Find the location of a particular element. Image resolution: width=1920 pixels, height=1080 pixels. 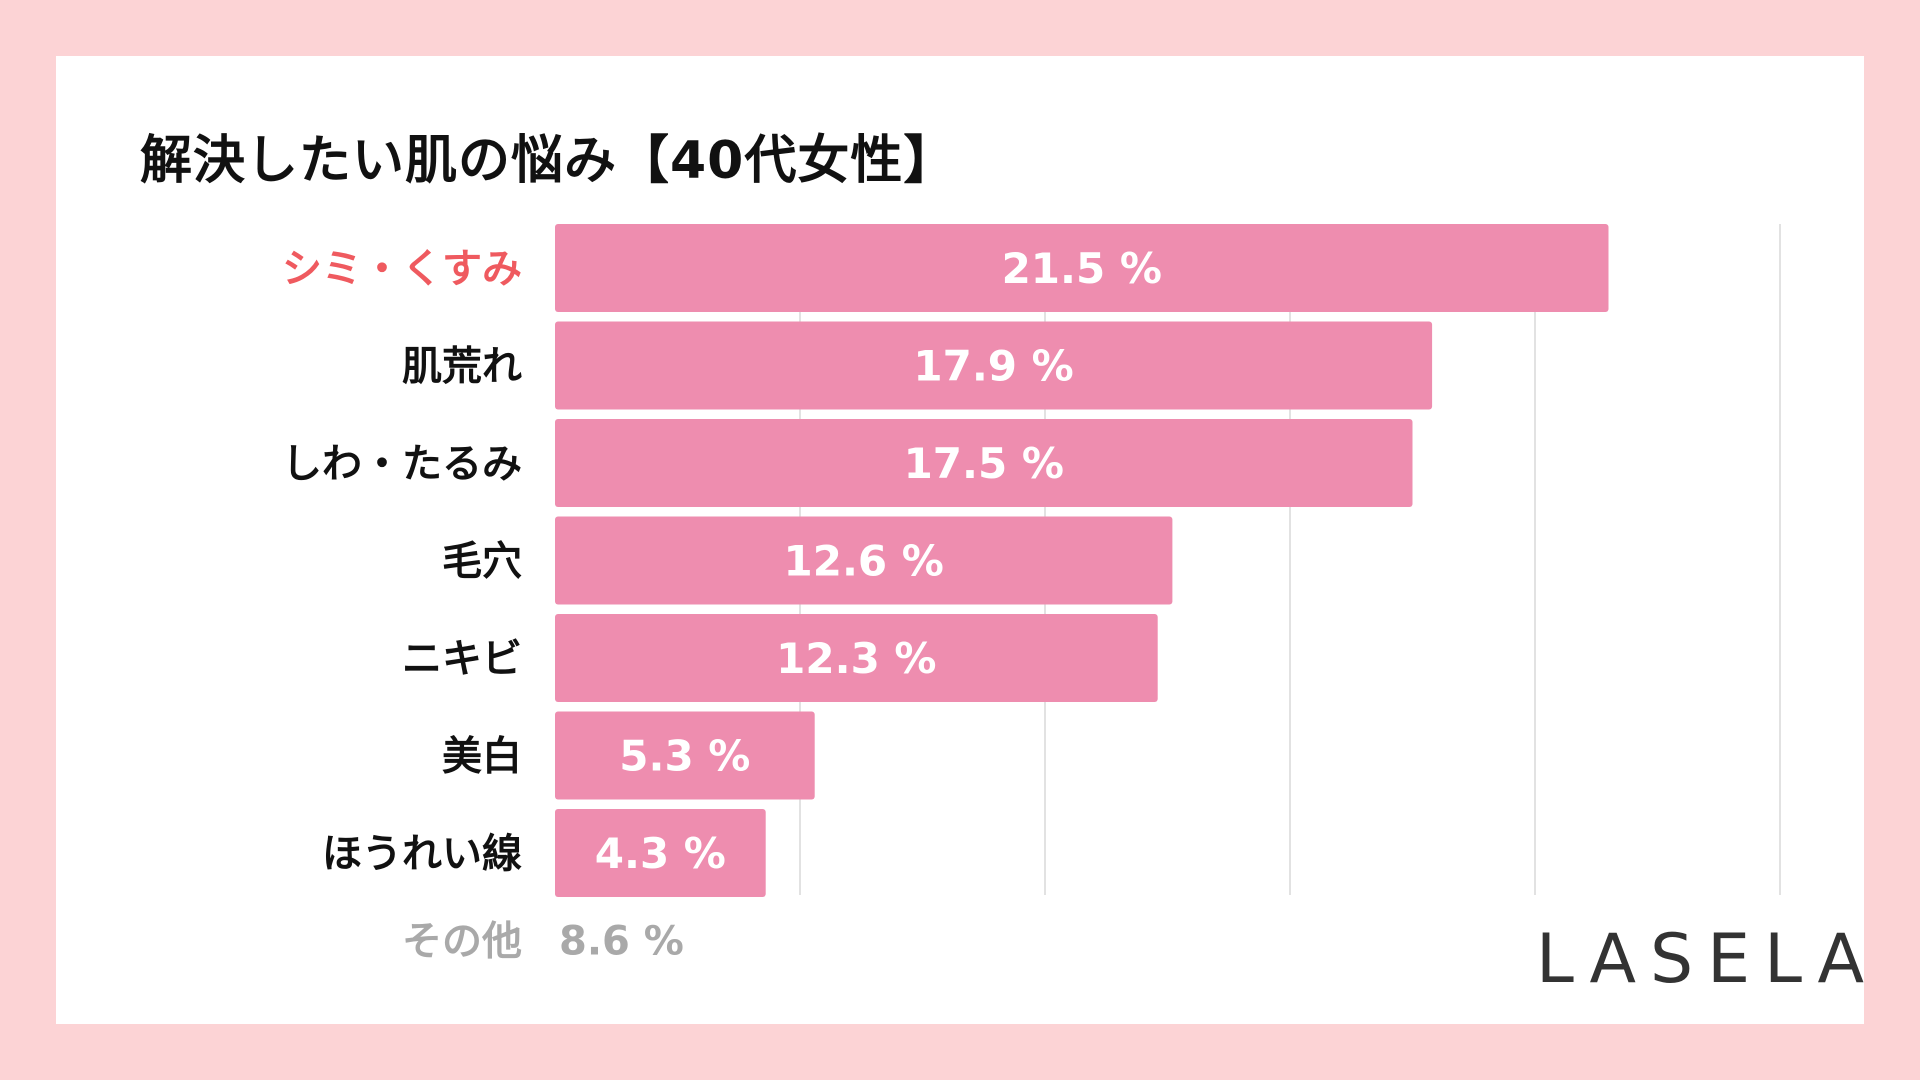

other-value-label: 8.6 % is located at coordinates (621, 942).